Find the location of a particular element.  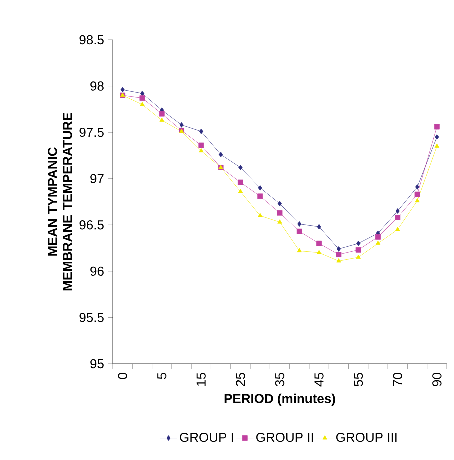

x-tick-label: 0 is located at coordinates (123, 376).